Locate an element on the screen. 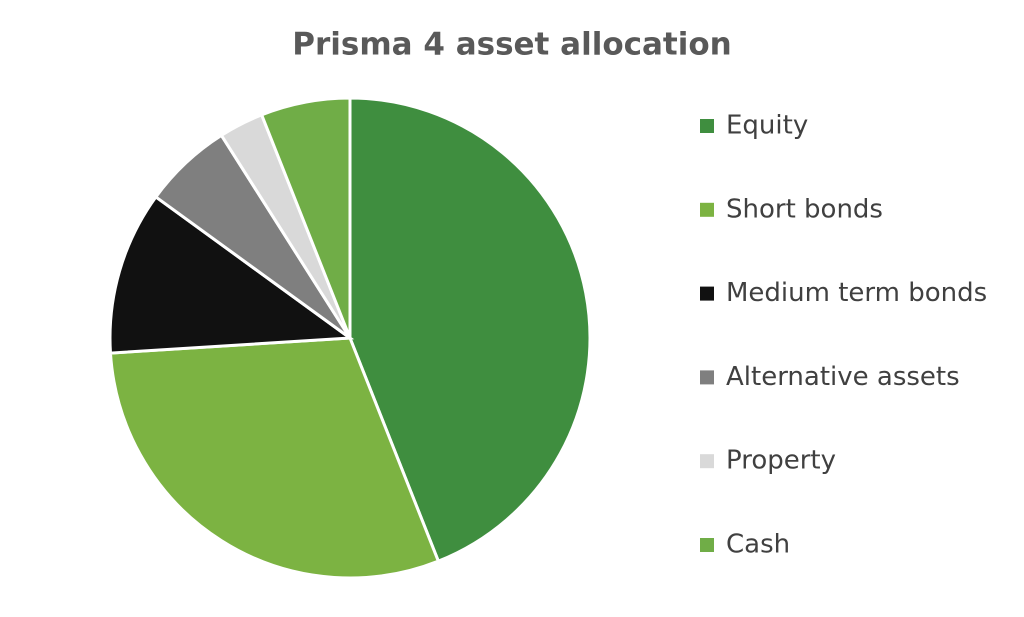 The width and height of the screenshot is (1024, 617). legend-label: Medium term bonds is located at coordinates (856, 293).